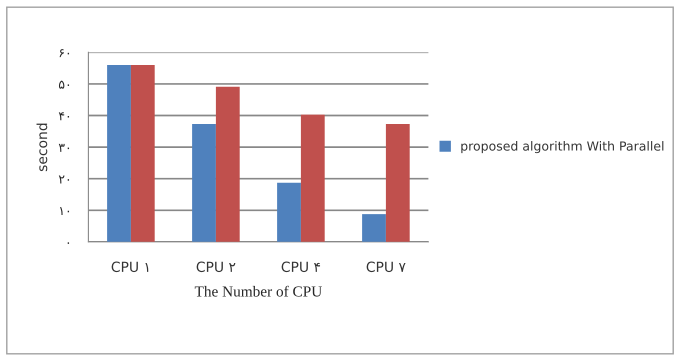 Image resolution: width=680 pixels, height=361 pixels. What do you see at coordinates (562, 147) in the screenshot?
I see `legend-label: proposed algorithm With Parallel` at bounding box center [562, 147].